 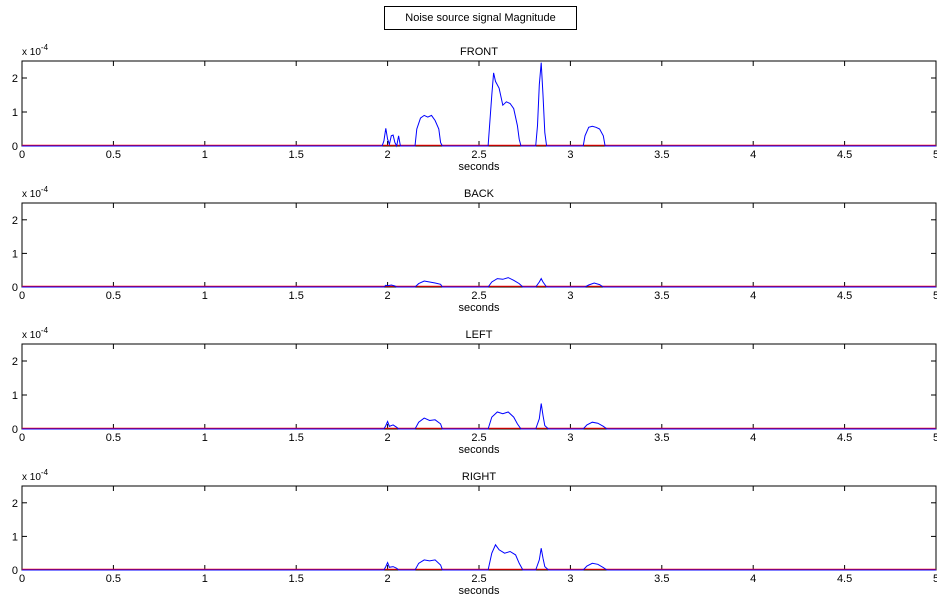 What do you see at coordinates (113, 579) in the screenshot?
I see `xtick-label-right-1: 0.5` at bounding box center [113, 579].